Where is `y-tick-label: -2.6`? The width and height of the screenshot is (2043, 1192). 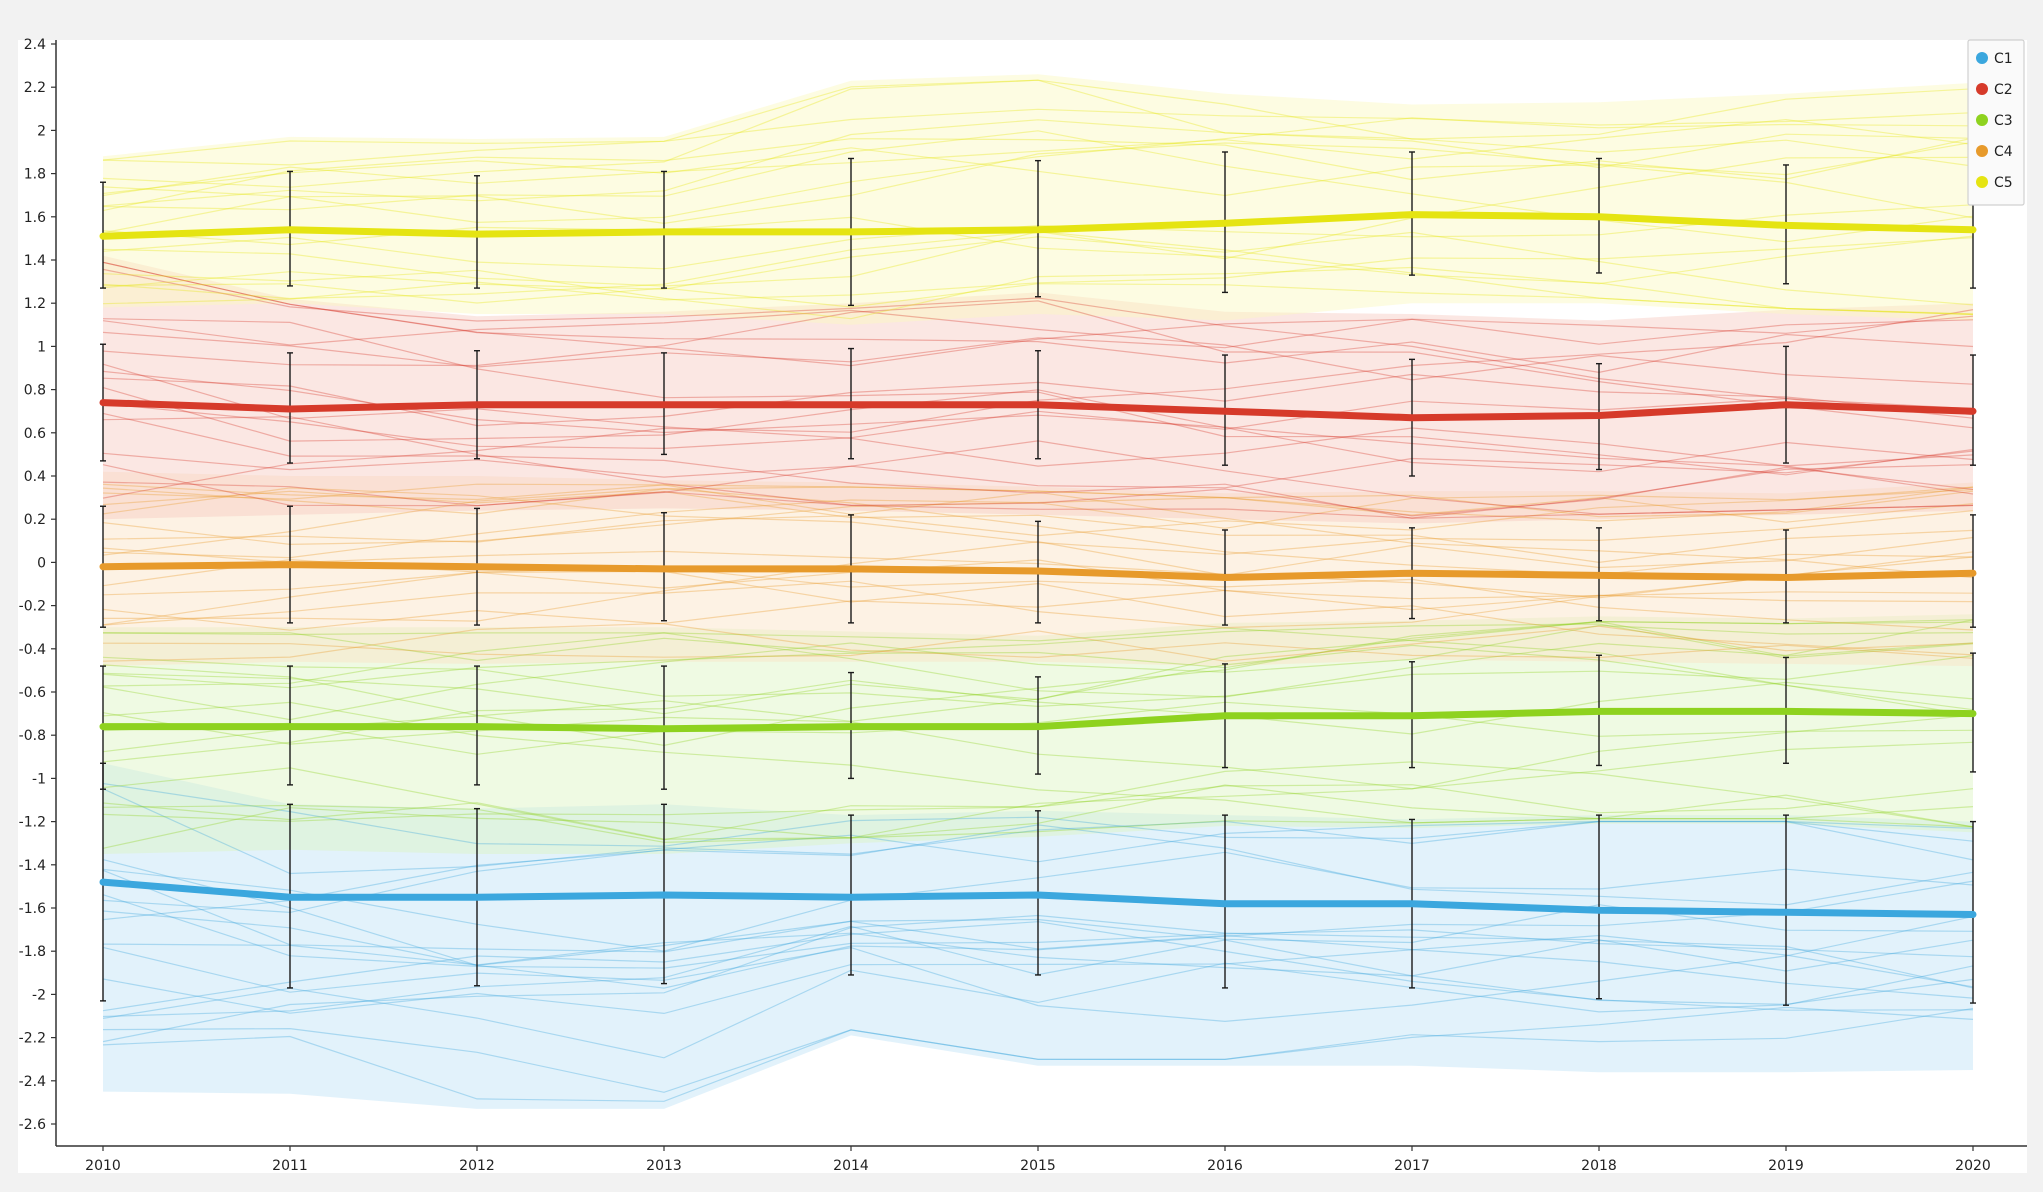 y-tick-label: -2.6 is located at coordinates (32, 1125).